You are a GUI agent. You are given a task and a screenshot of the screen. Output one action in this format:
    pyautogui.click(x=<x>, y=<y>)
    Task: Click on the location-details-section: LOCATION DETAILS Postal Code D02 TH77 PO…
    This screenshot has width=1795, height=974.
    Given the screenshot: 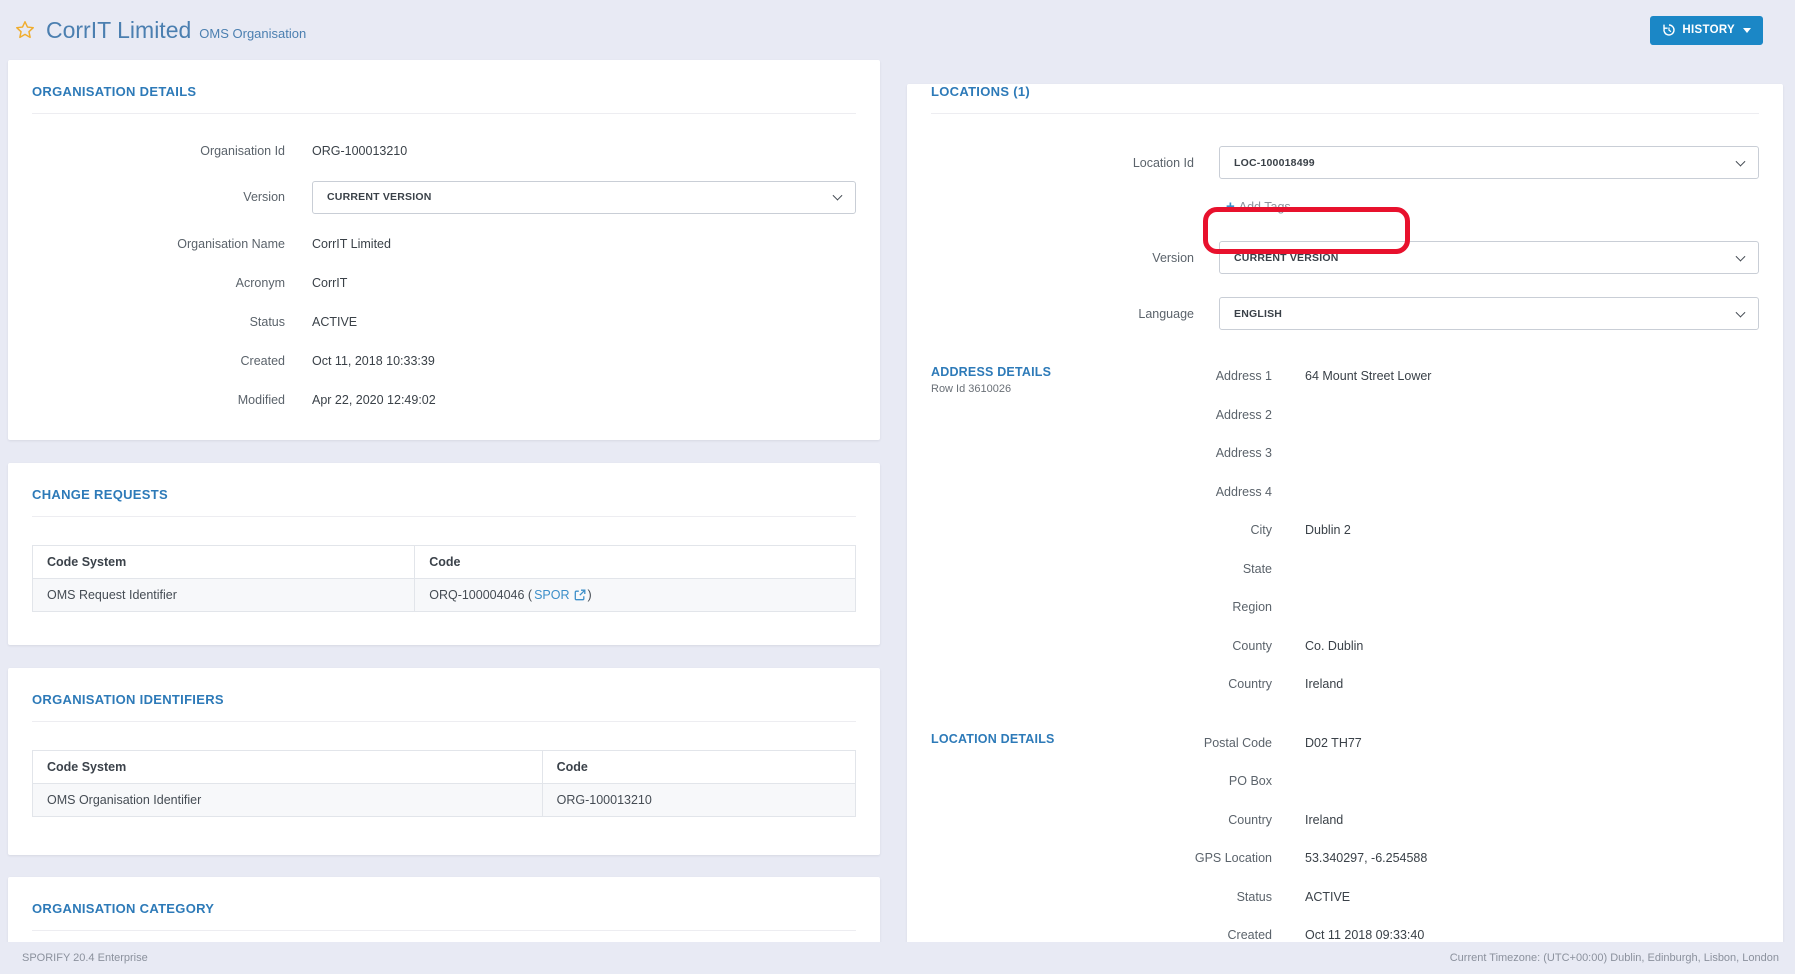 What is the action you would take?
    pyautogui.click(x=1345, y=839)
    